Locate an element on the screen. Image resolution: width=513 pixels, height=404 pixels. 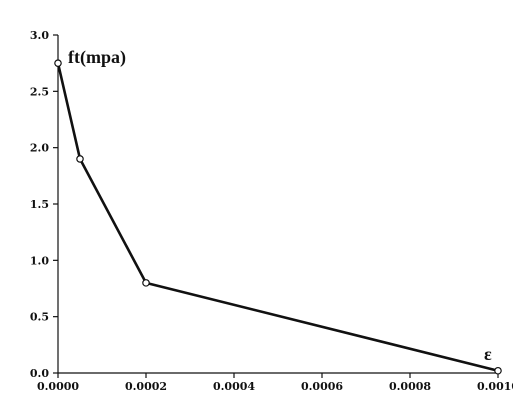
y-tick-label: 2.5 is located at coordinates (39, 91).